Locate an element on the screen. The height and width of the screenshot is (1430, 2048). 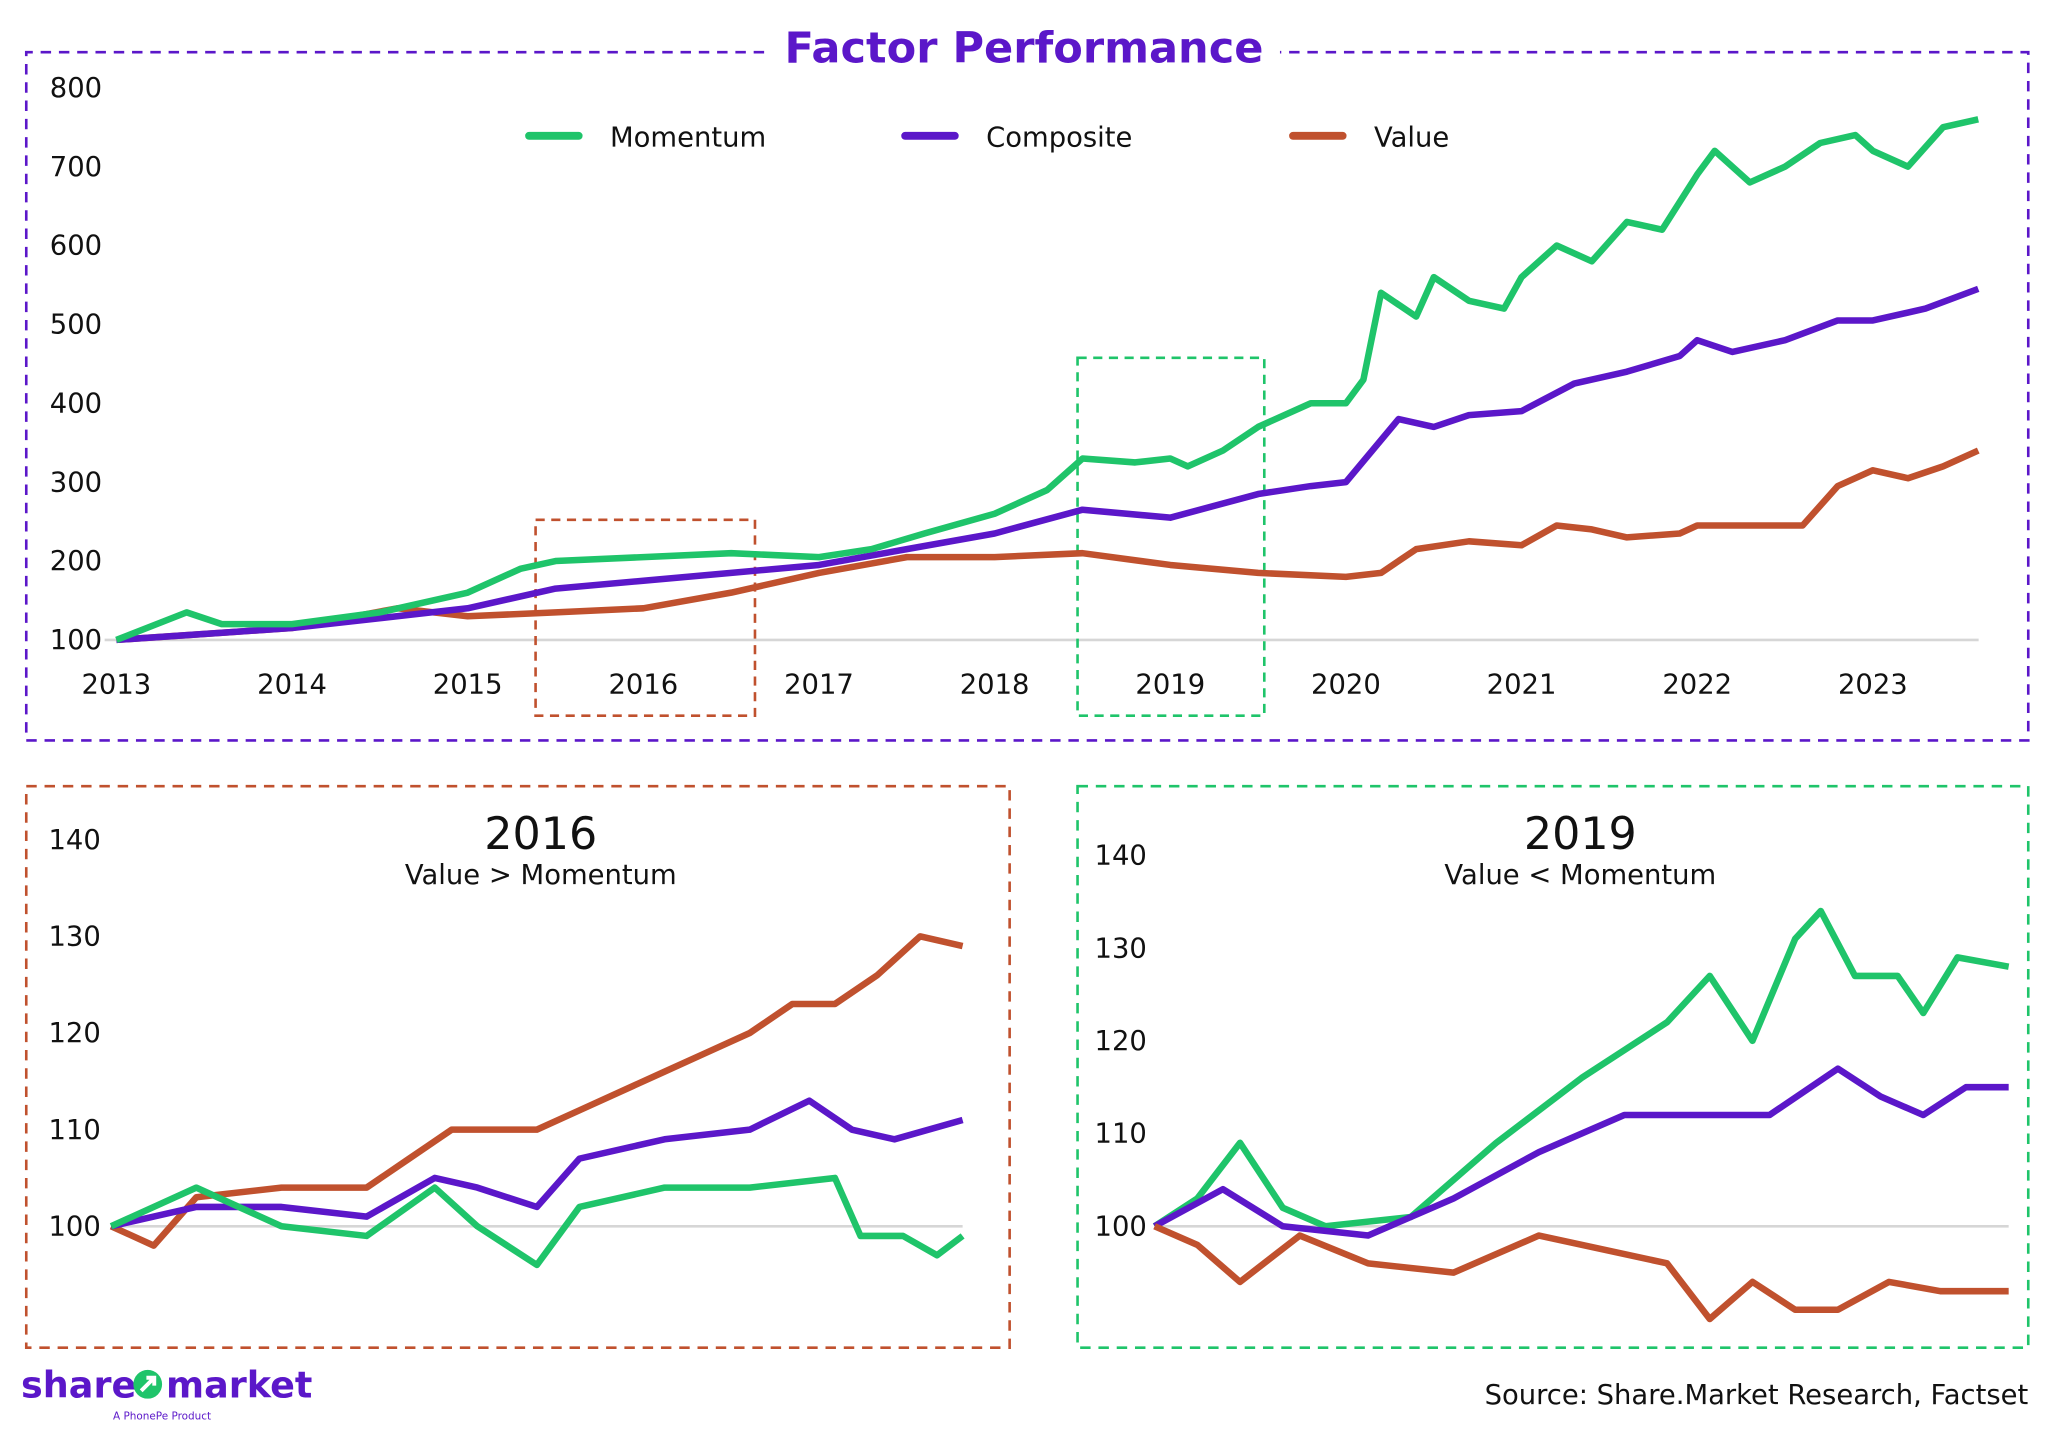
x-tick-label: 2015 is located at coordinates (468, 684).